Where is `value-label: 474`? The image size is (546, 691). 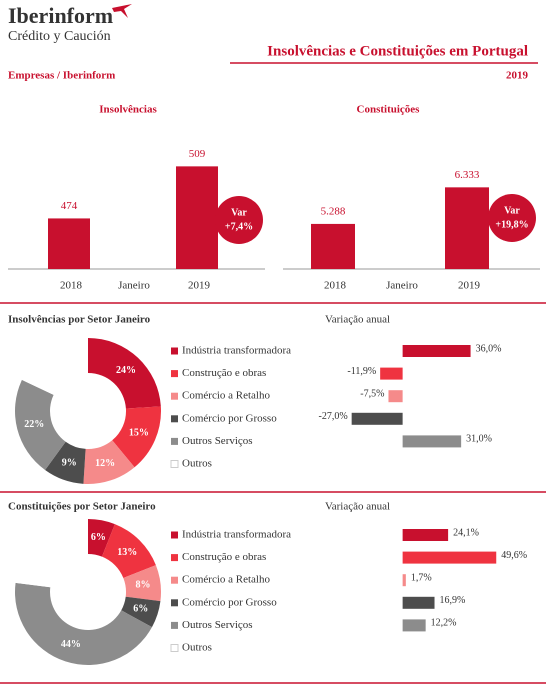 value-label: 474 is located at coordinates (69, 206).